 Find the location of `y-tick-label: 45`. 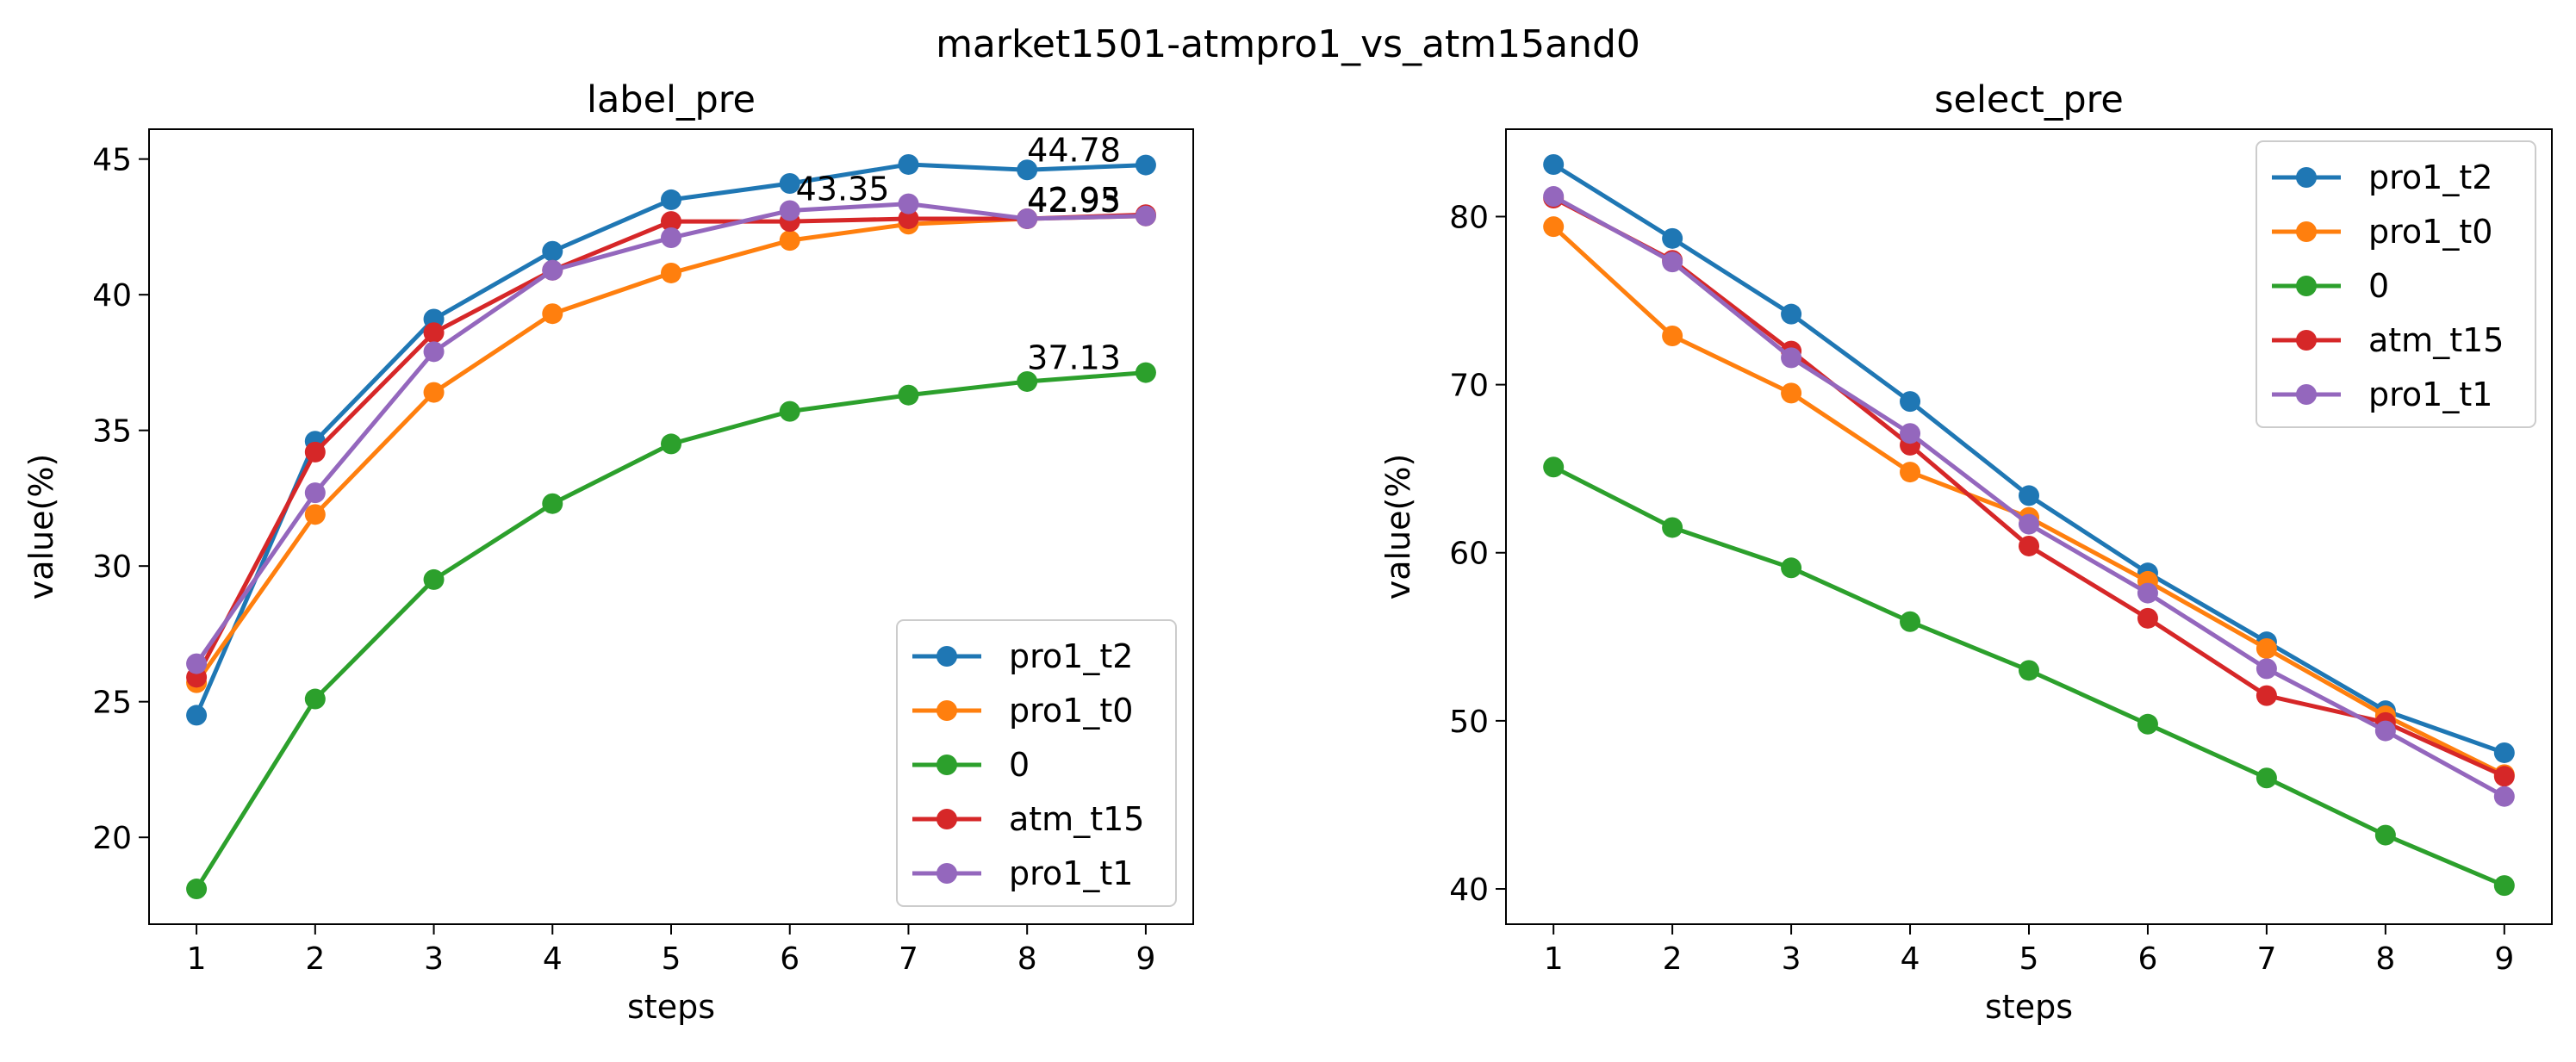

y-tick-label: 45 is located at coordinates (112, 160).